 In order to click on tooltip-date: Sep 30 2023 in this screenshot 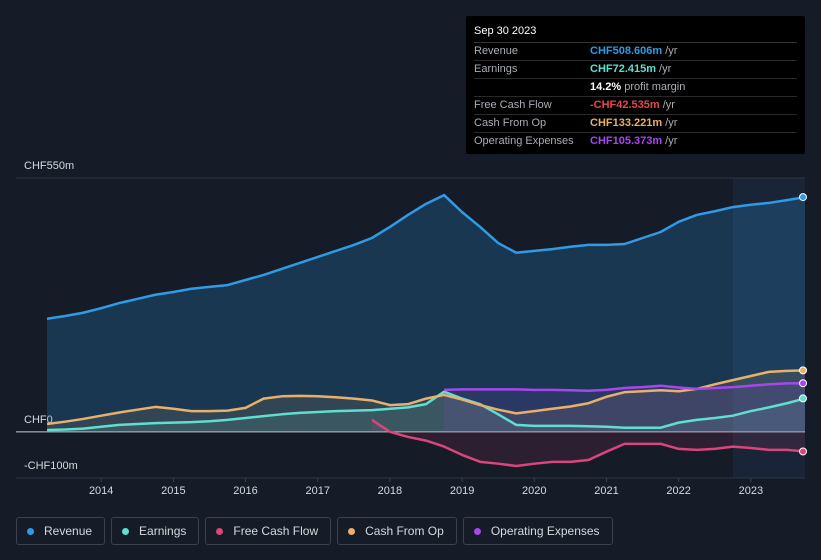, I will do `click(635, 33)`.